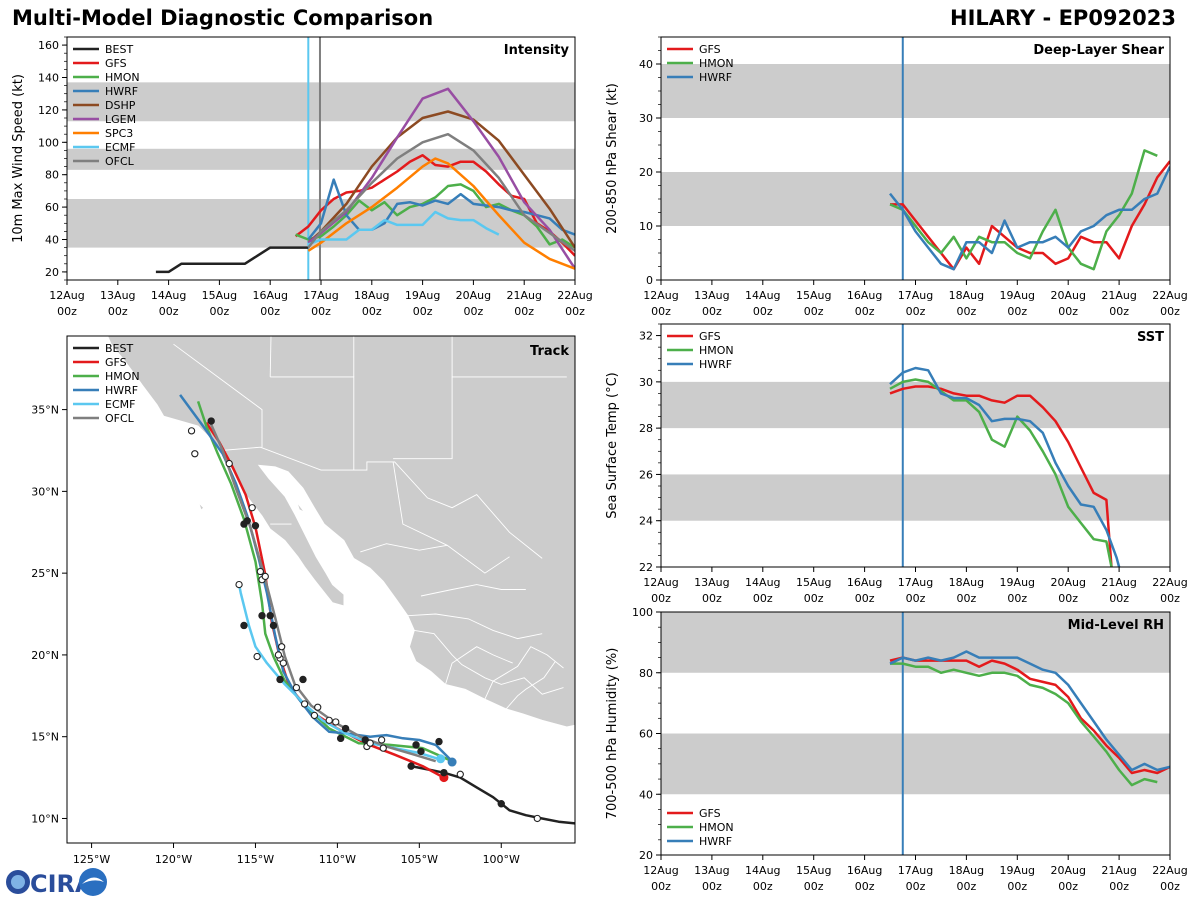 The image size is (1200, 900). I want to click on track-legend-label-hmon: HMON, so click(122, 376).